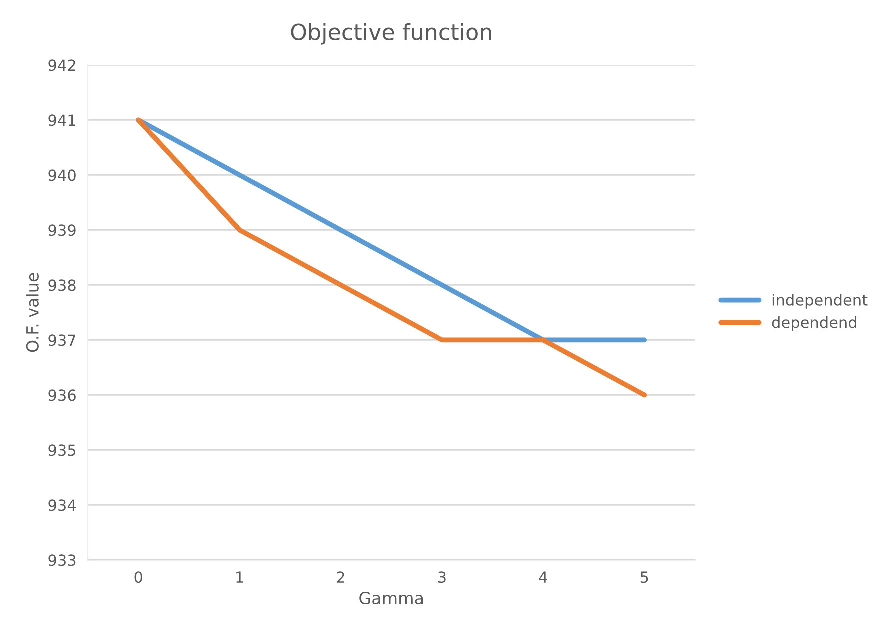 Image resolution: width=889 pixels, height=633 pixels. I want to click on y-tick-label: 941, so click(62, 120).